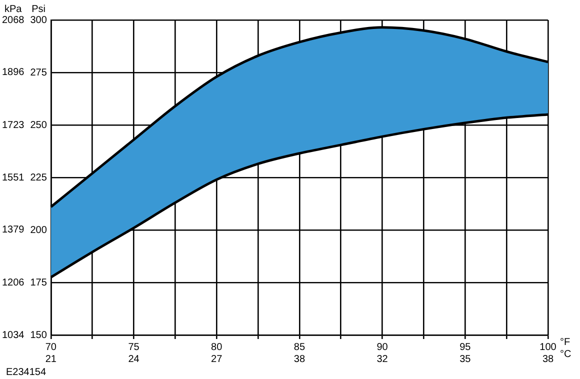 This screenshot has width=580, height=379. What do you see at coordinates (13, 178) in the screenshot?
I see `y2-tick-label: 1551` at bounding box center [13, 178].